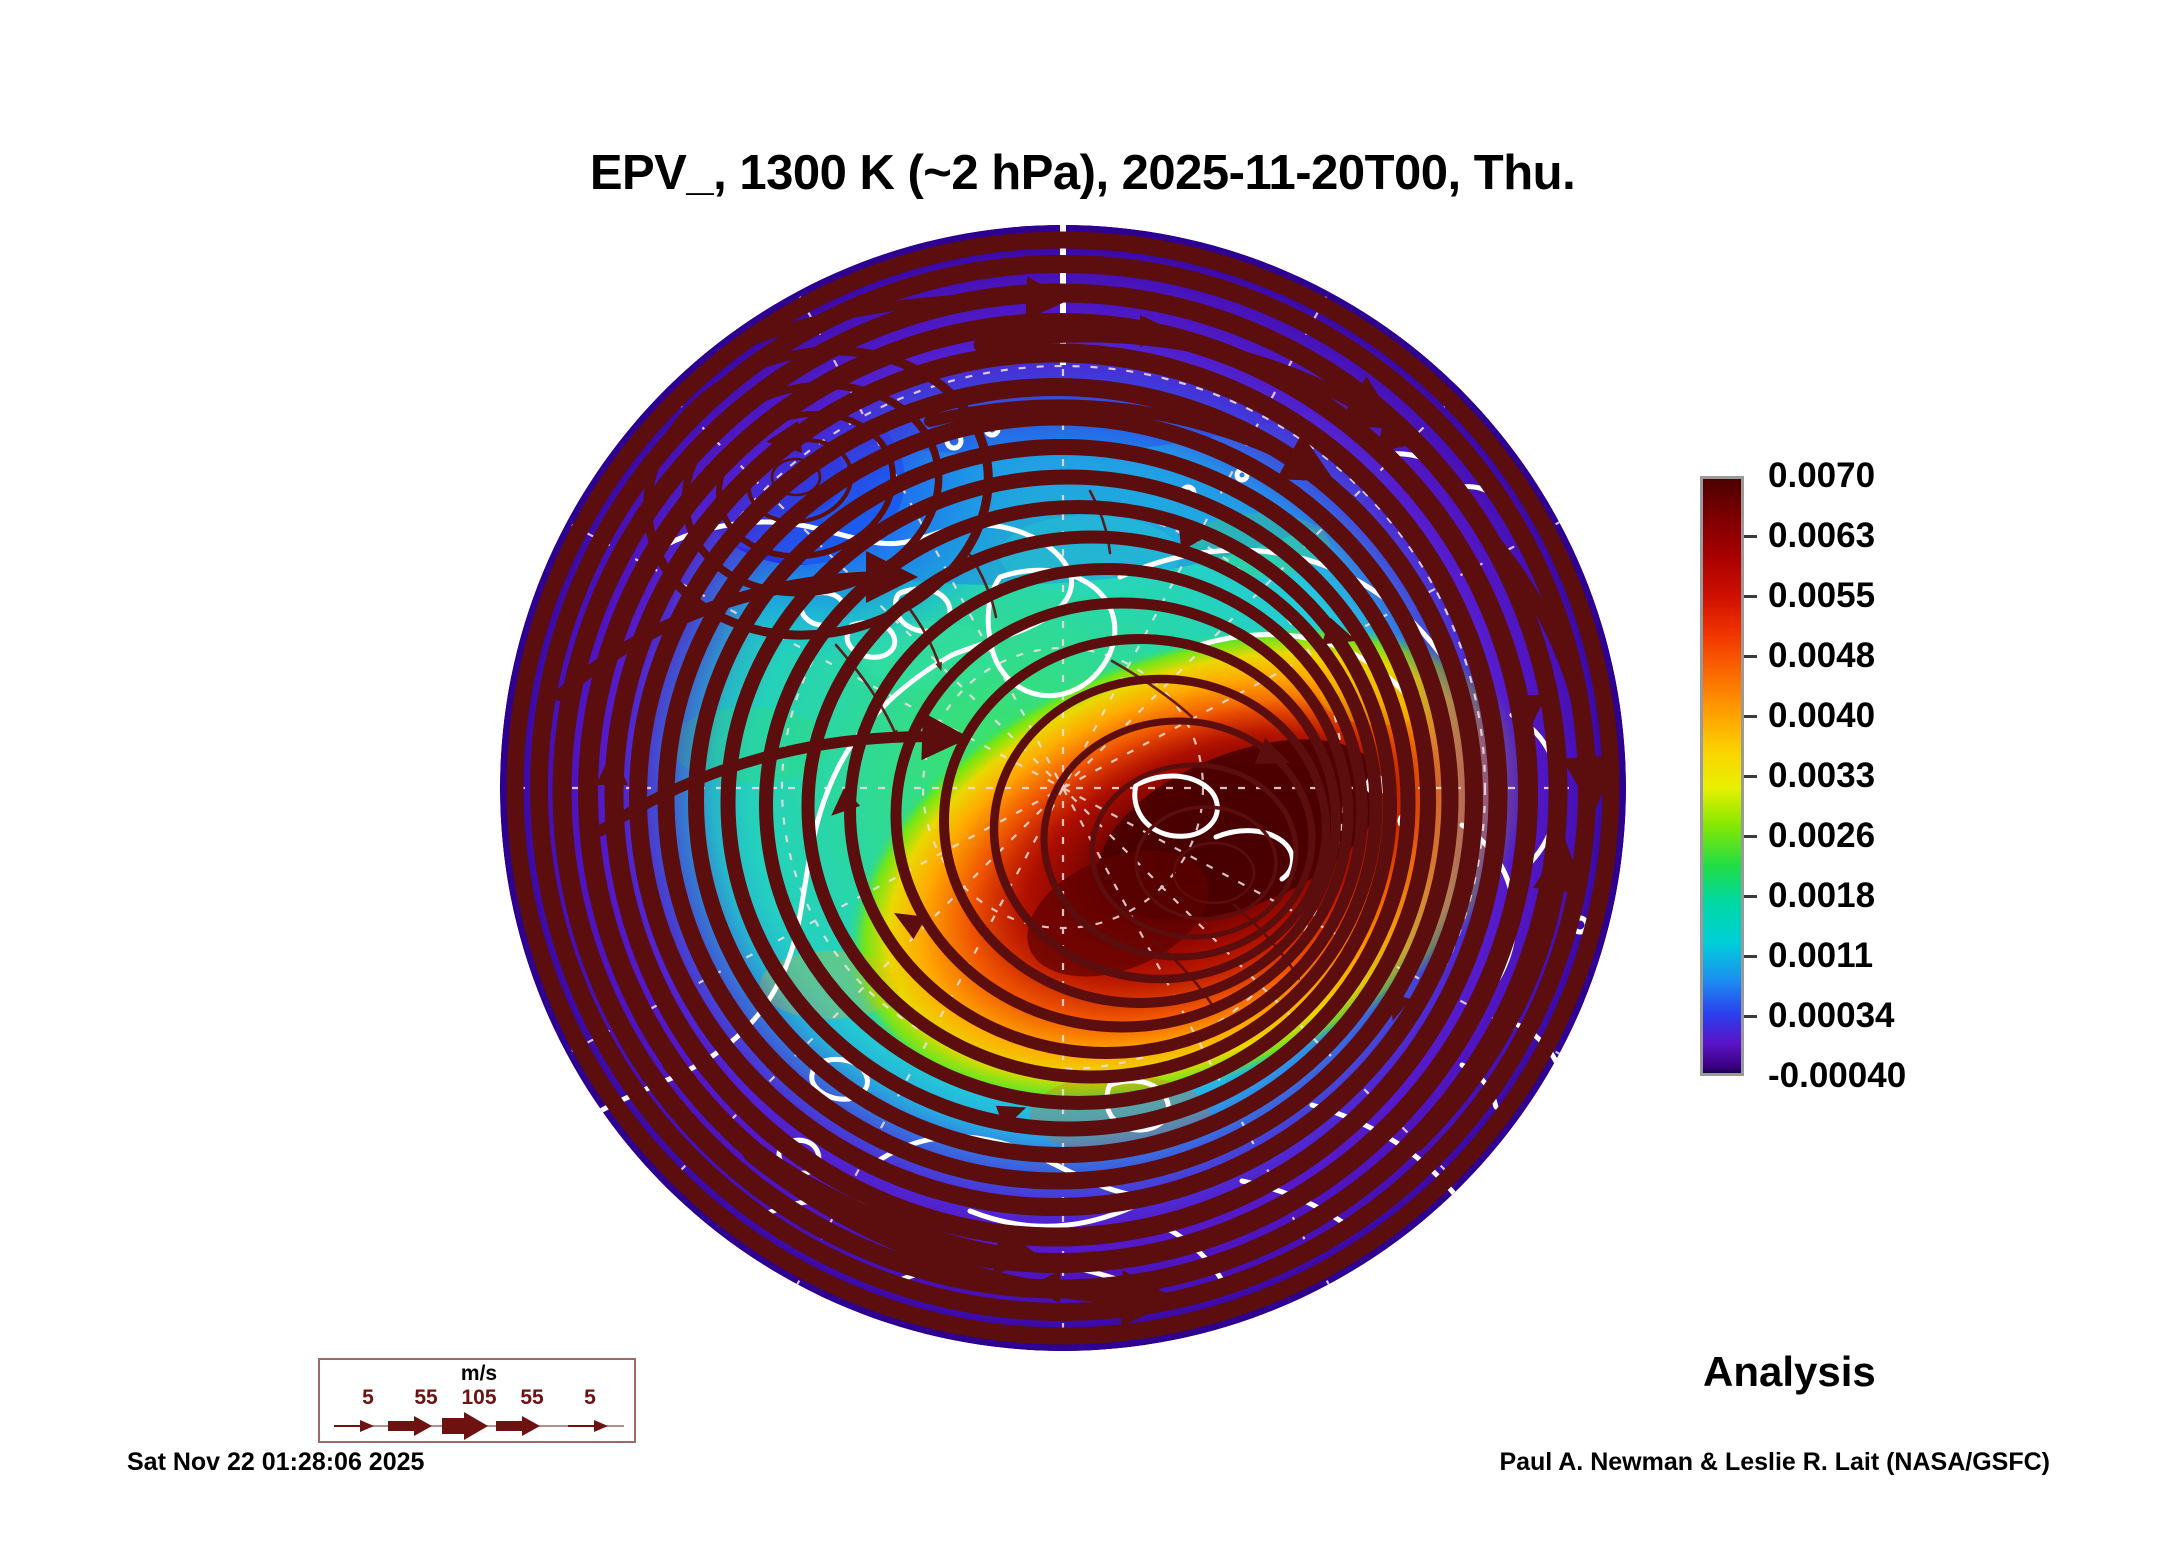 The image size is (2165, 1561). I want to click on generation-timestamp: Sat Nov 22 01:28:06 2025, so click(276, 1462).